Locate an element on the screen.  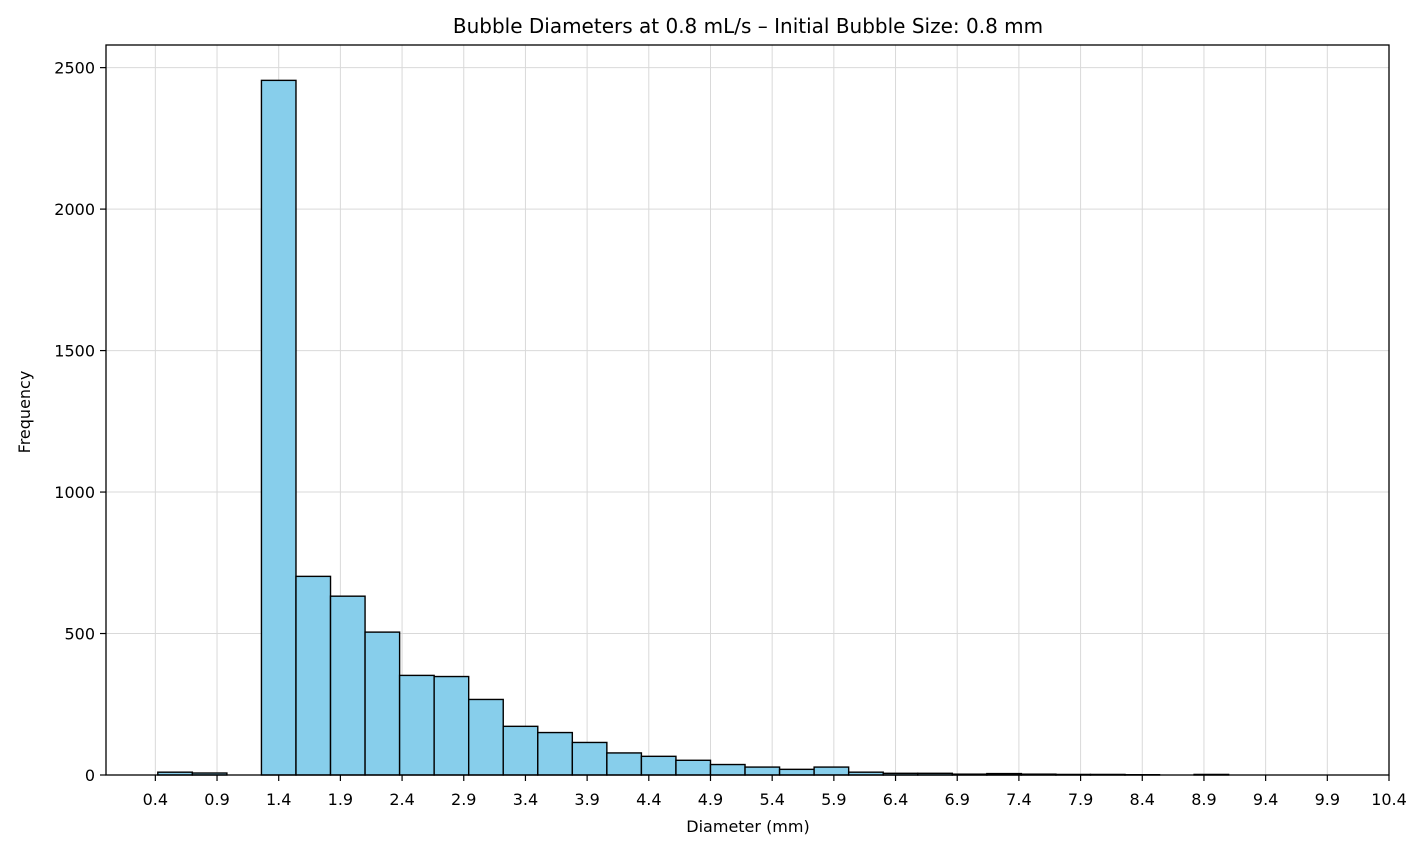
x-tick-label: 5.9 is located at coordinates (833, 799).